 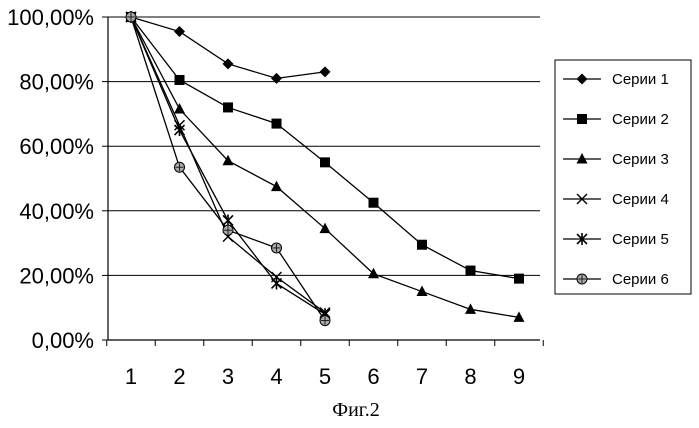 What do you see at coordinates (56, 275) in the screenshot?
I see `y-tick-label: 20,00%` at bounding box center [56, 275].